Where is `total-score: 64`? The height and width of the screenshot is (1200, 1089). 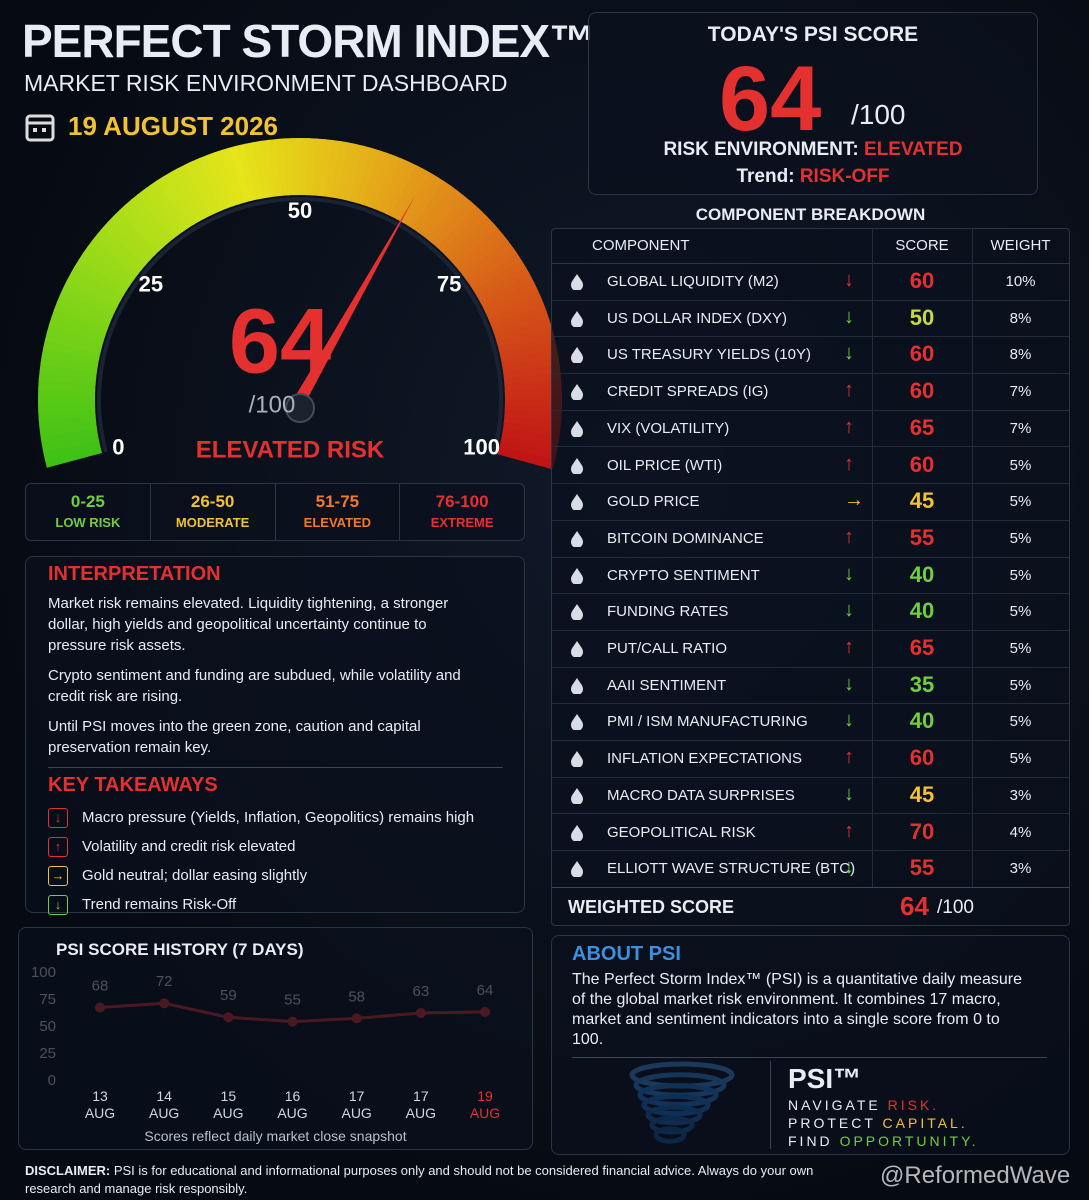 total-score: 64 is located at coordinates (914, 905).